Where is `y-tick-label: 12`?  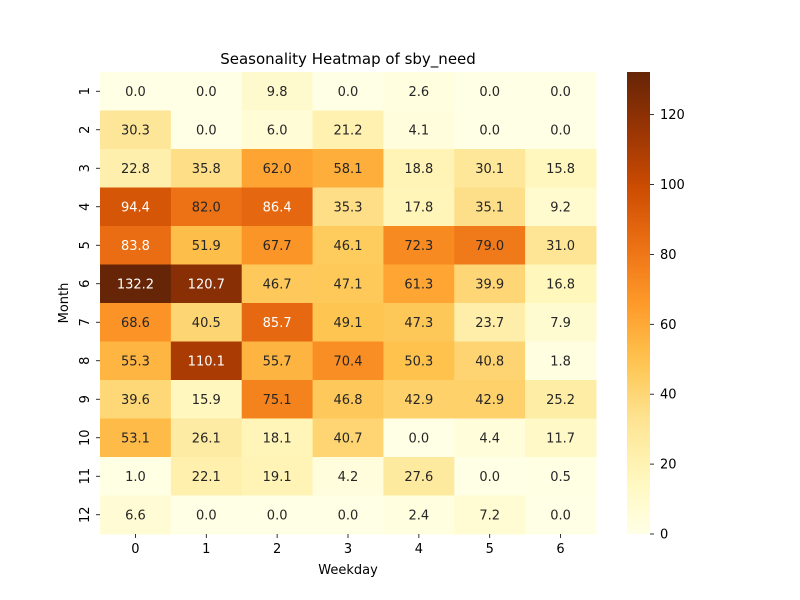
y-tick-label: 12 is located at coordinates (85, 514).